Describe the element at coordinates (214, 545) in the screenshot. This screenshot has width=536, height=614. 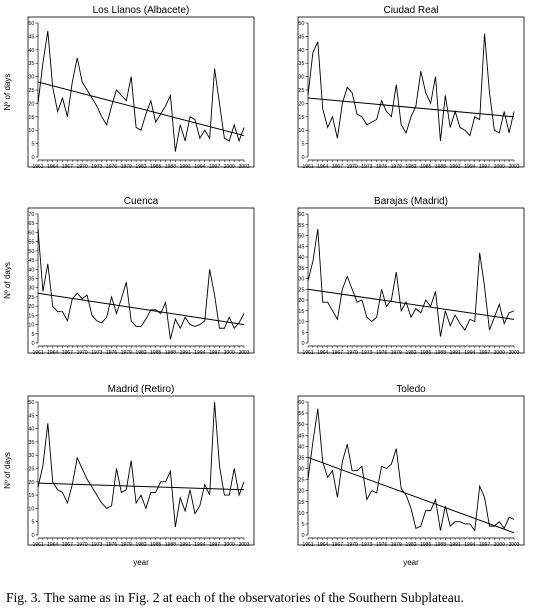
I see `x-tick-label: 1997` at that location.